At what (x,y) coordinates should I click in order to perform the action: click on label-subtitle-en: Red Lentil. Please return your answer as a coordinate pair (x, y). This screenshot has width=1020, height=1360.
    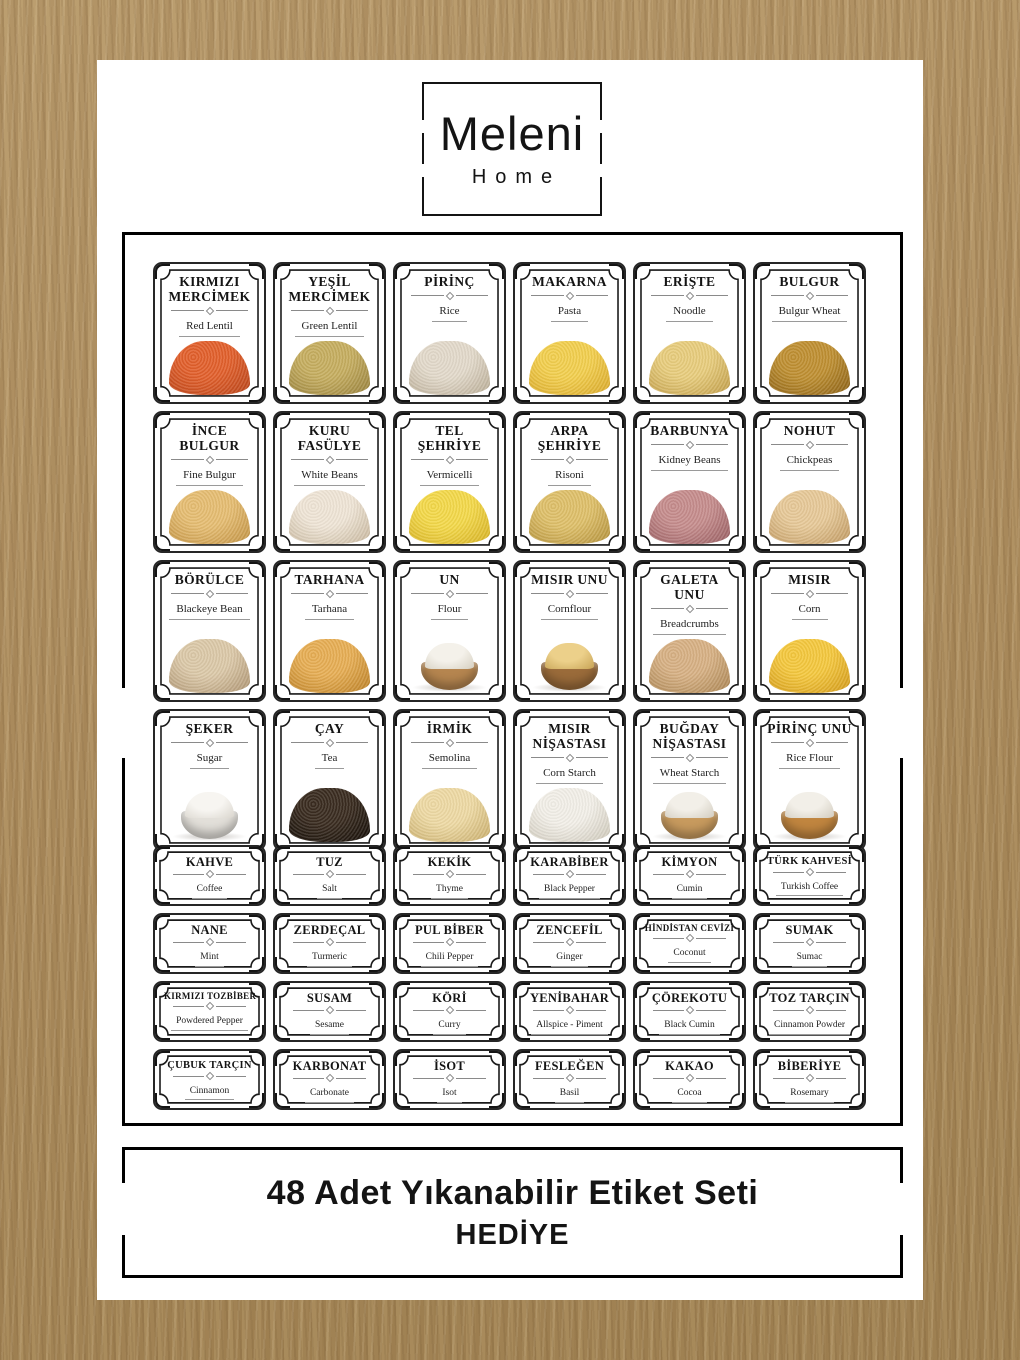
    Looking at the image, I should click on (209, 328).